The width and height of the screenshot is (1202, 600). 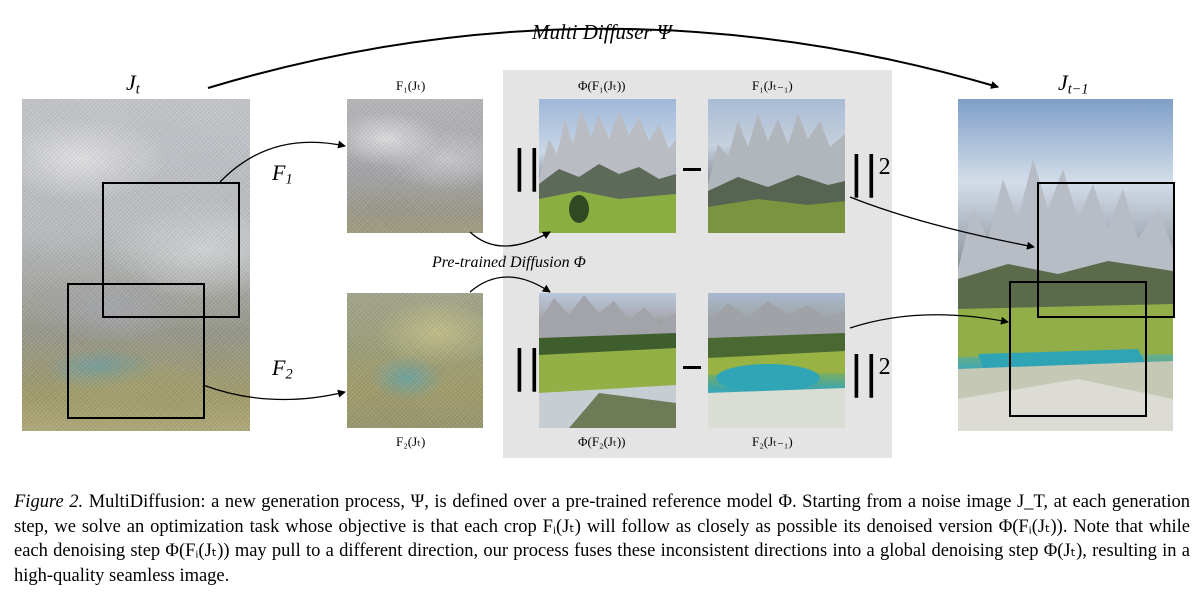 I want to click on denoised-crop-f2-next, so click(x=776, y=360).